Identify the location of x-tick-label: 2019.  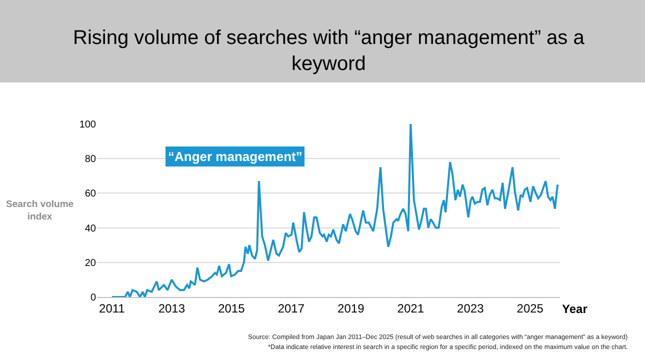
(351, 308).